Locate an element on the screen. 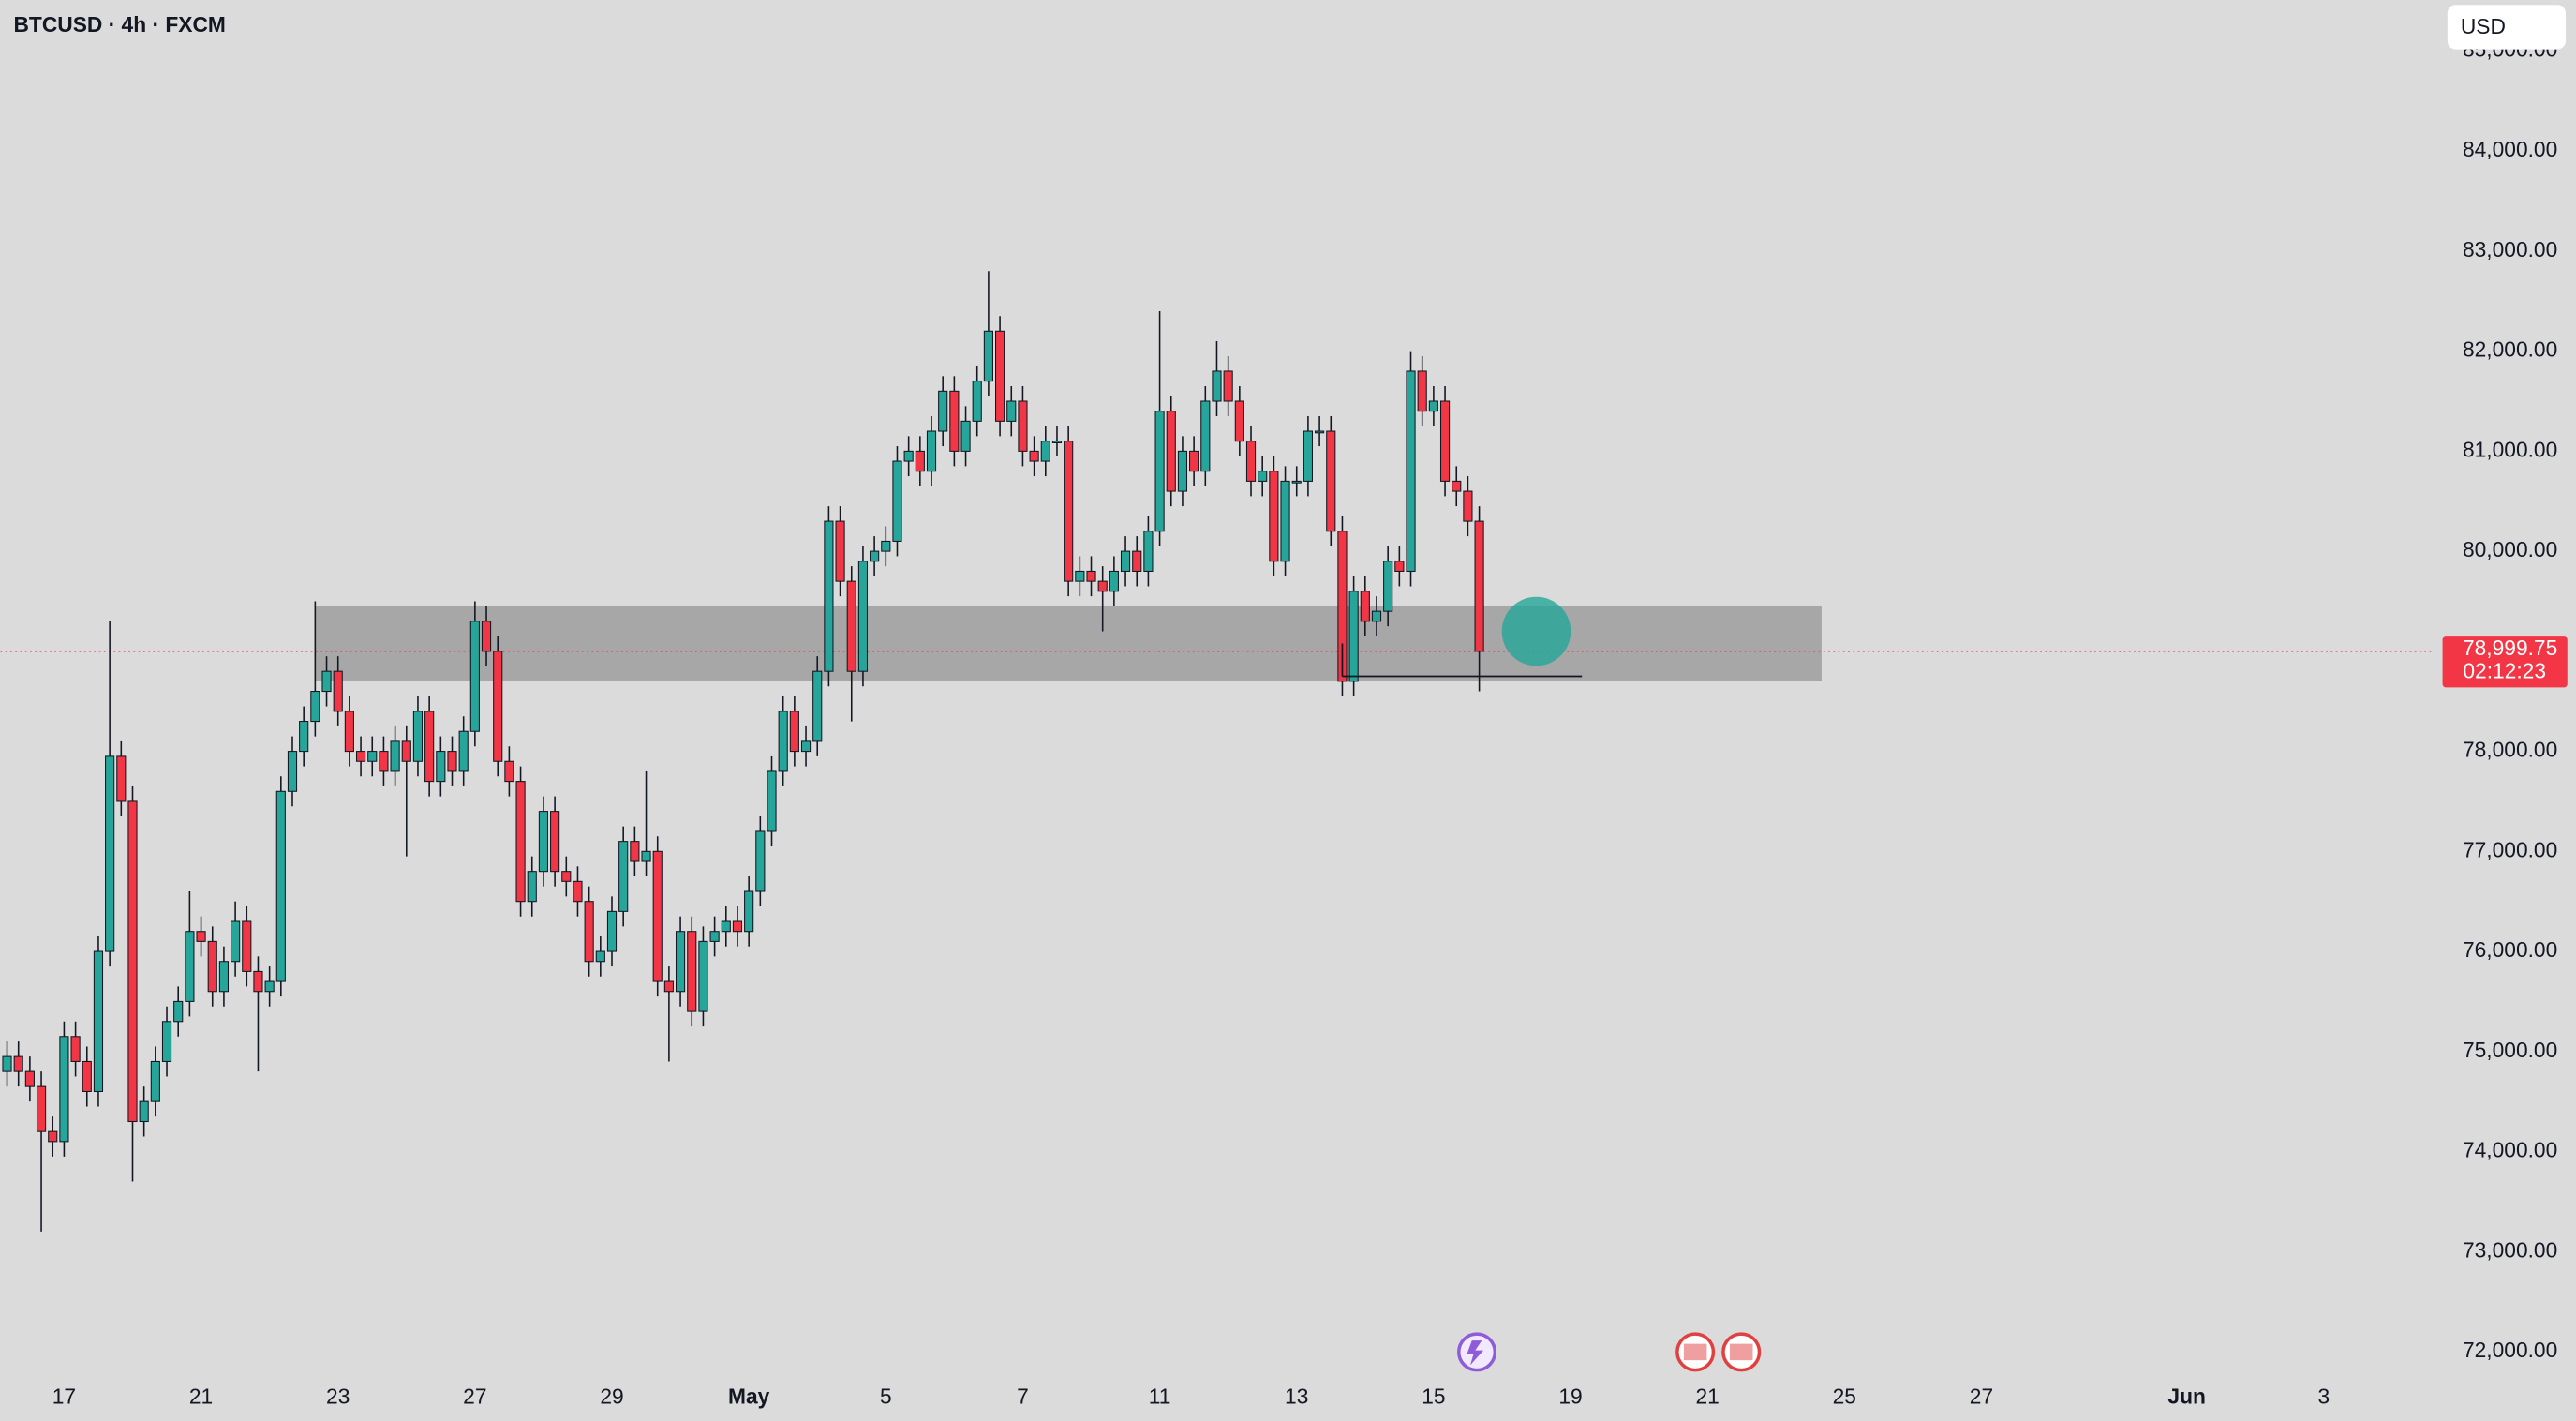 The image size is (2576, 1421). y-tick-label: 77,000.00 is located at coordinates (2510, 849).